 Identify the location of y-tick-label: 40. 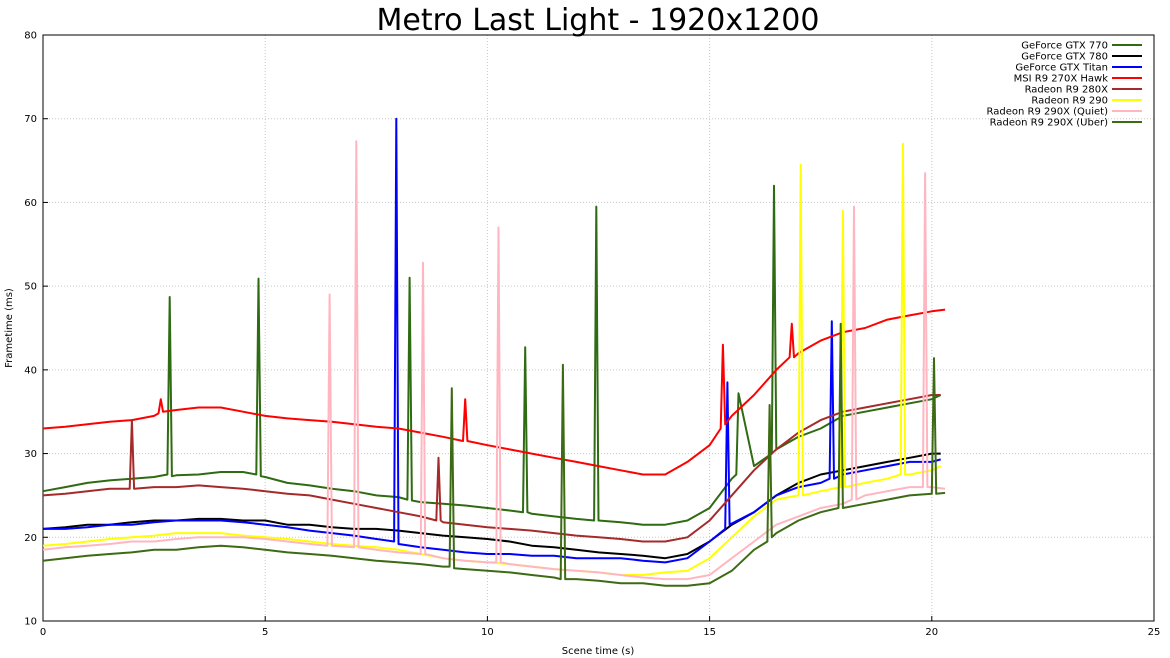
(30, 370).